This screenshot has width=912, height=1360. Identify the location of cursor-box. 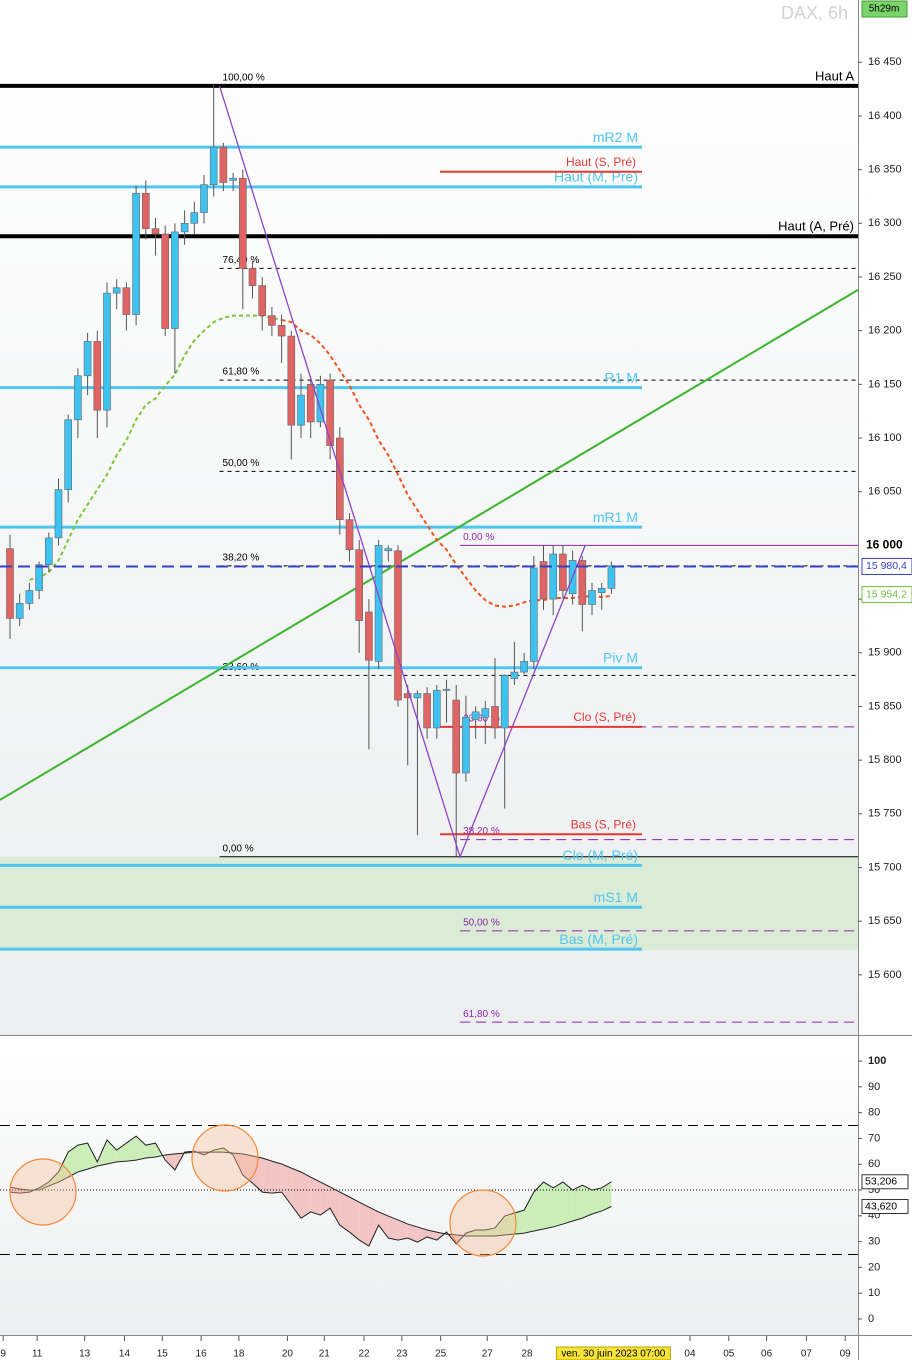
(613, 1353).